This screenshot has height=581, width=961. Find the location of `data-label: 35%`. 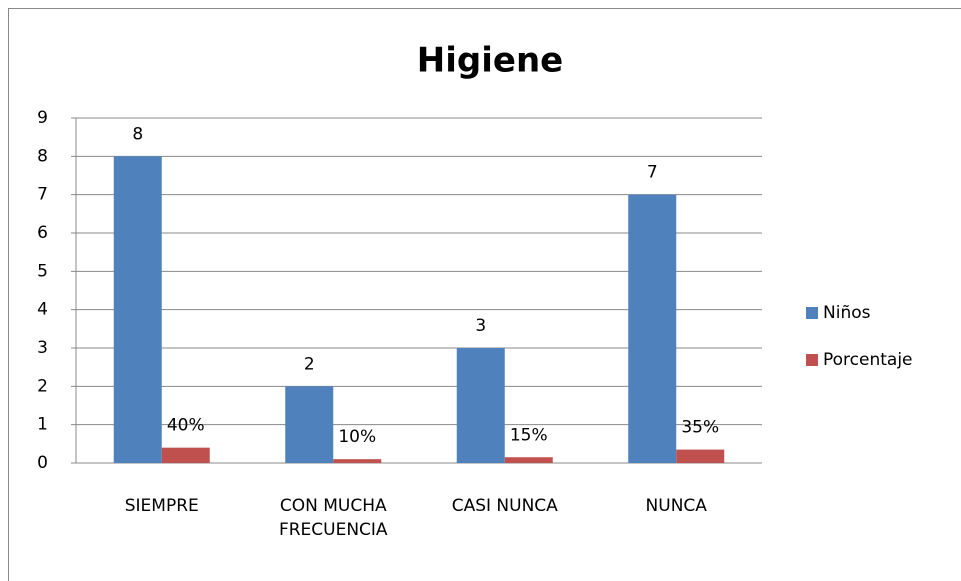

data-label: 35% is located at coordinates (700, 428).